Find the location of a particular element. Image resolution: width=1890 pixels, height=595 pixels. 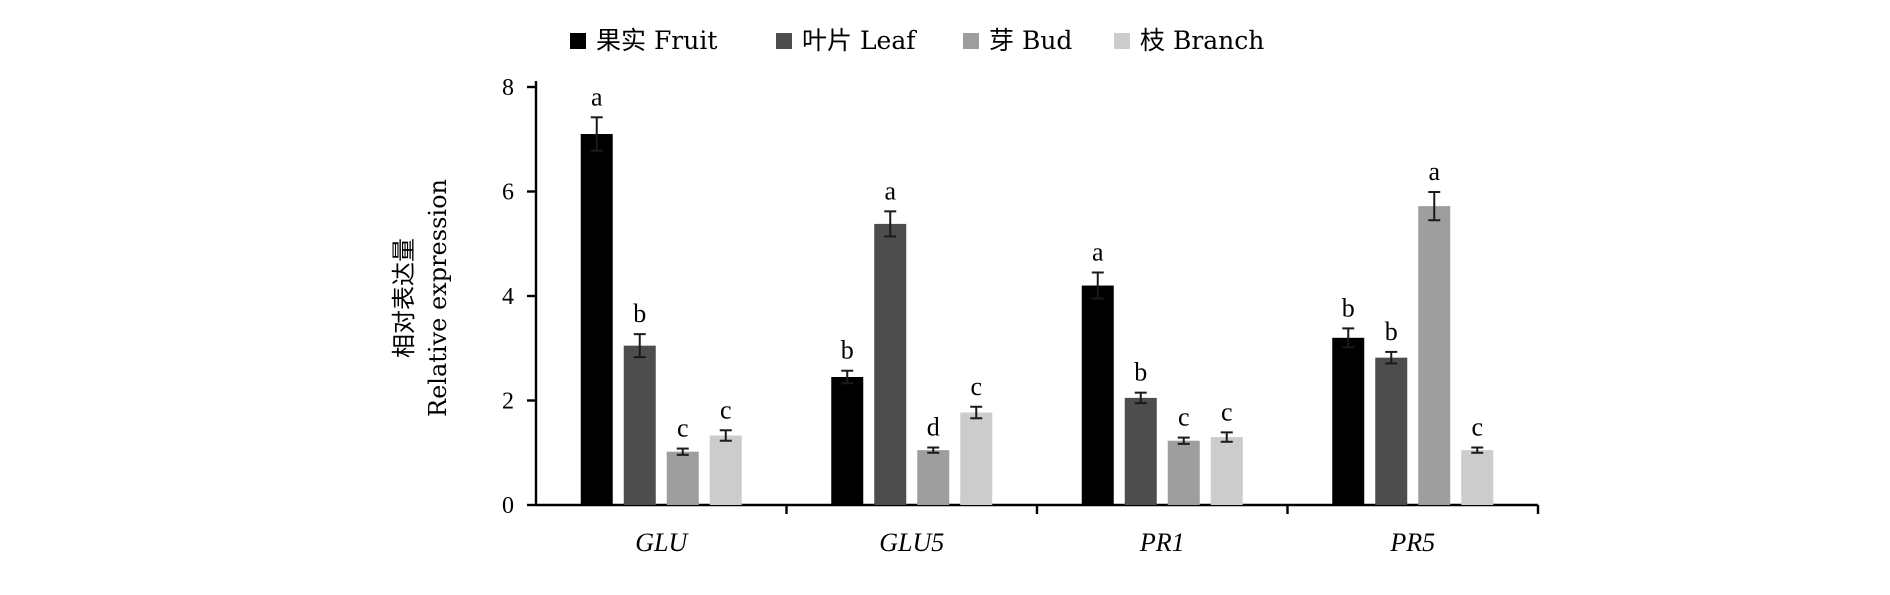

legend-label: 果实 Fruit is located at coordinates (656, 40).